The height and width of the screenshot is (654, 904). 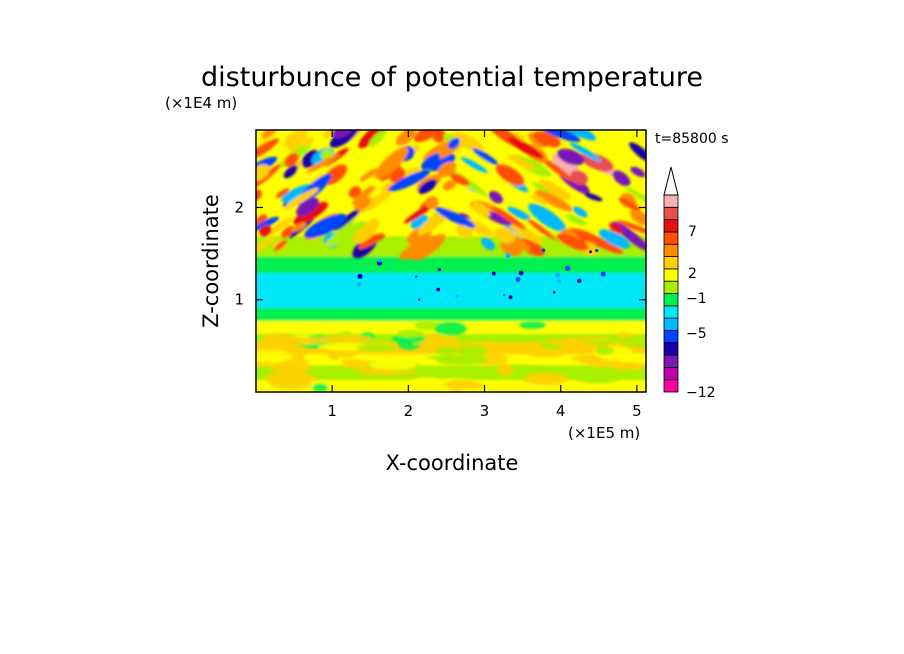 What do you see at coordinates (451, 314) in the screenshot?
I see `field-band` at bounding box center [451, 314].